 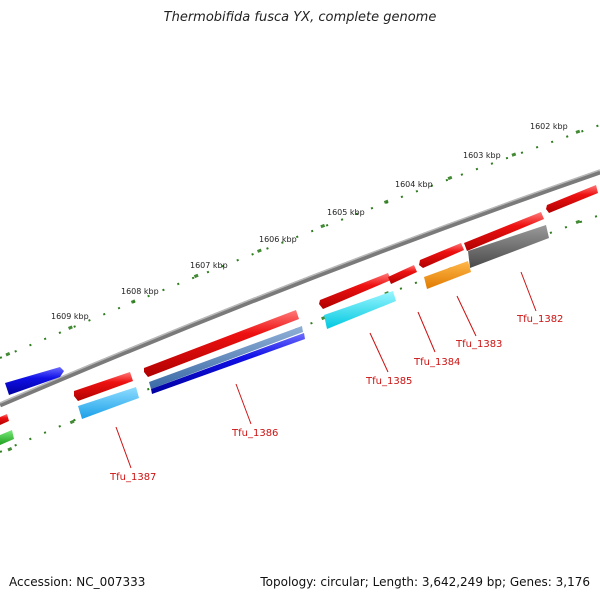 What do you see at coordinates (539, 319) in the screenshot?
I see `gene-label-tfu-1382: Tfu_1382` at bounding box center [539, 319].